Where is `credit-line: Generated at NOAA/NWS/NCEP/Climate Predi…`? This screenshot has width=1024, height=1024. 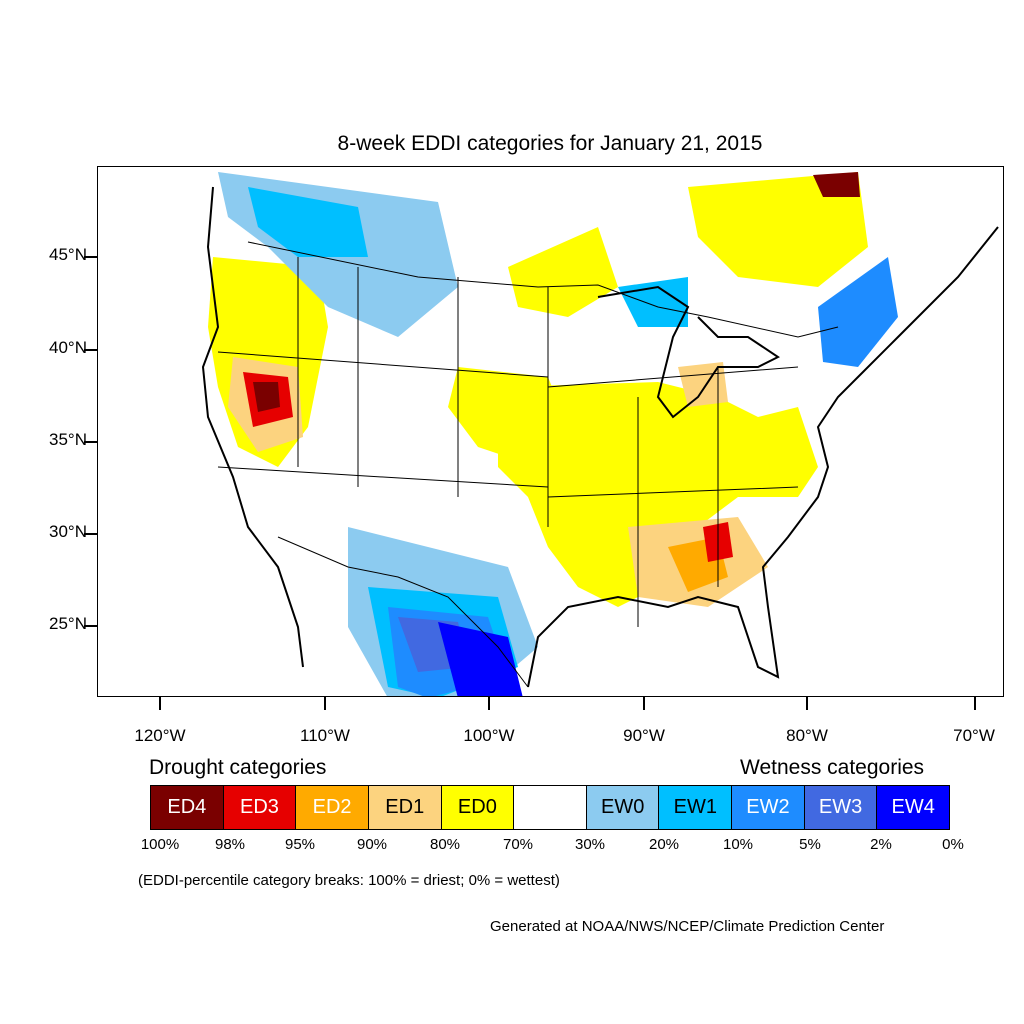 credit-line: Generated at NOAA/NWS/NCEP/Climate Predi… is located at coordinates (687, 926).